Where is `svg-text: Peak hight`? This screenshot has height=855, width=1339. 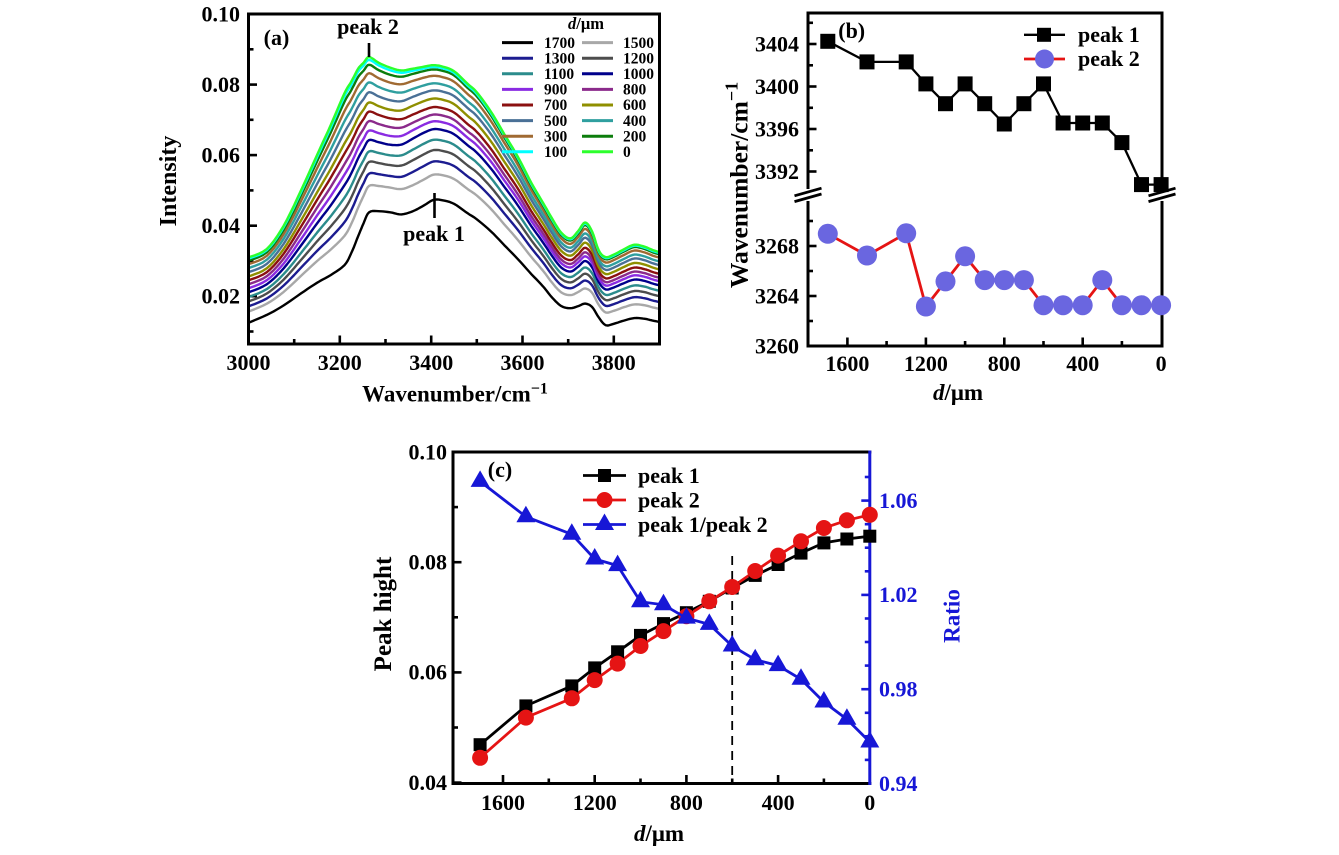 svg-text: Peak hight is located at coordinates (383, 613).